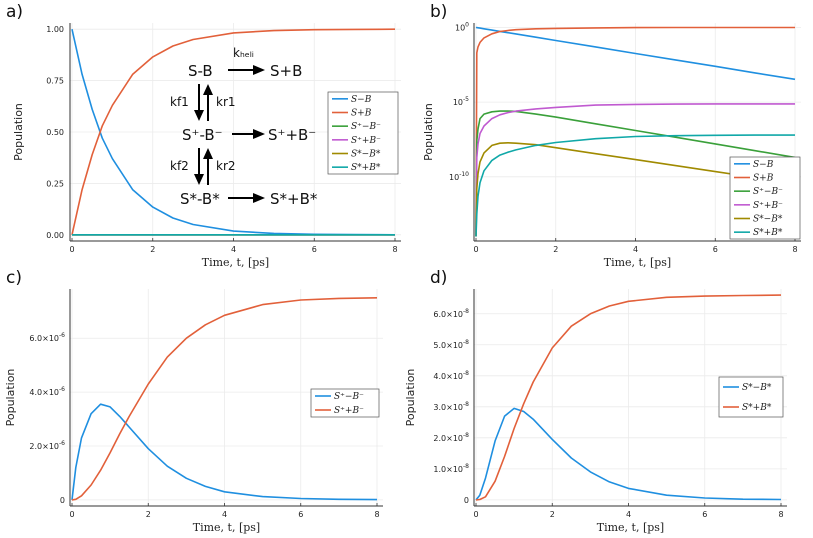  I want to click on y-tick-label: 4.0×10⁻⁸, so click(451, 375).